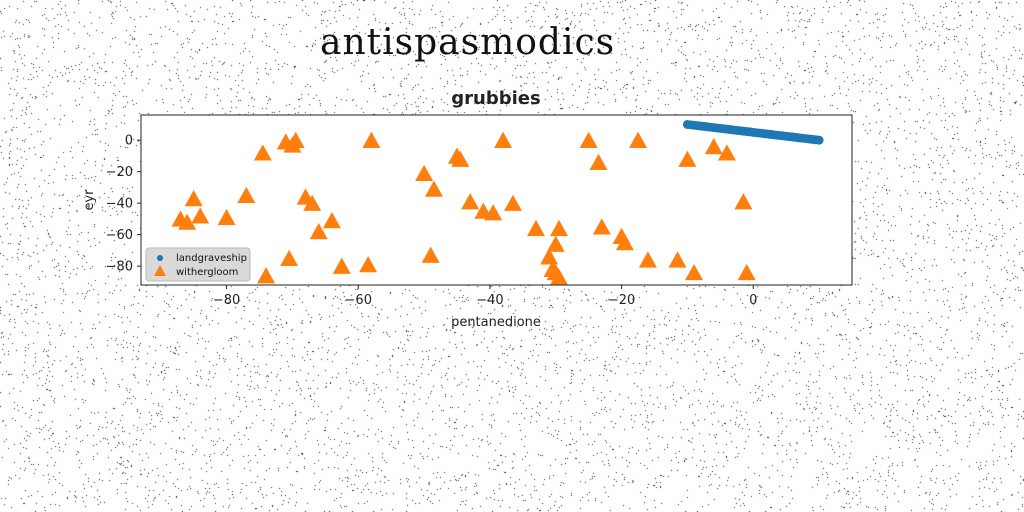  I want to click on legend-label-withergloom: withergloom, so click(207, 272).